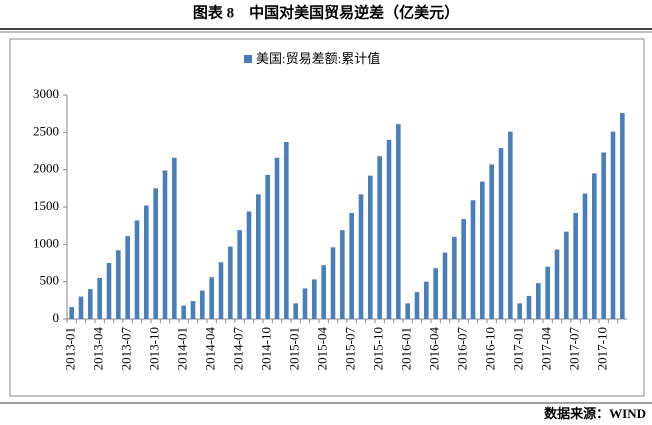  I want to click on x-tick-label: 2014-07, so click(238, 349).